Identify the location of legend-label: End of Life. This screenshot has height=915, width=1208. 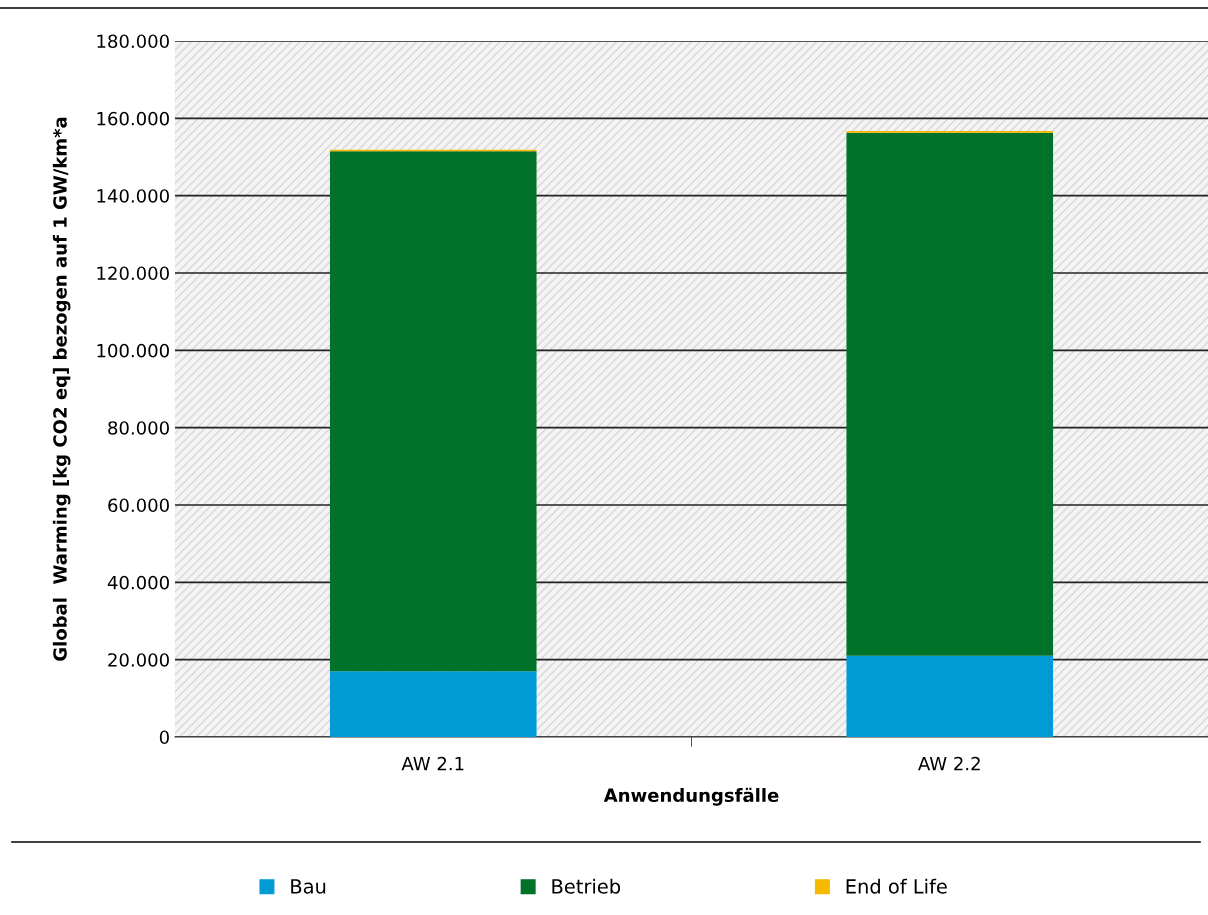
(896, 886).